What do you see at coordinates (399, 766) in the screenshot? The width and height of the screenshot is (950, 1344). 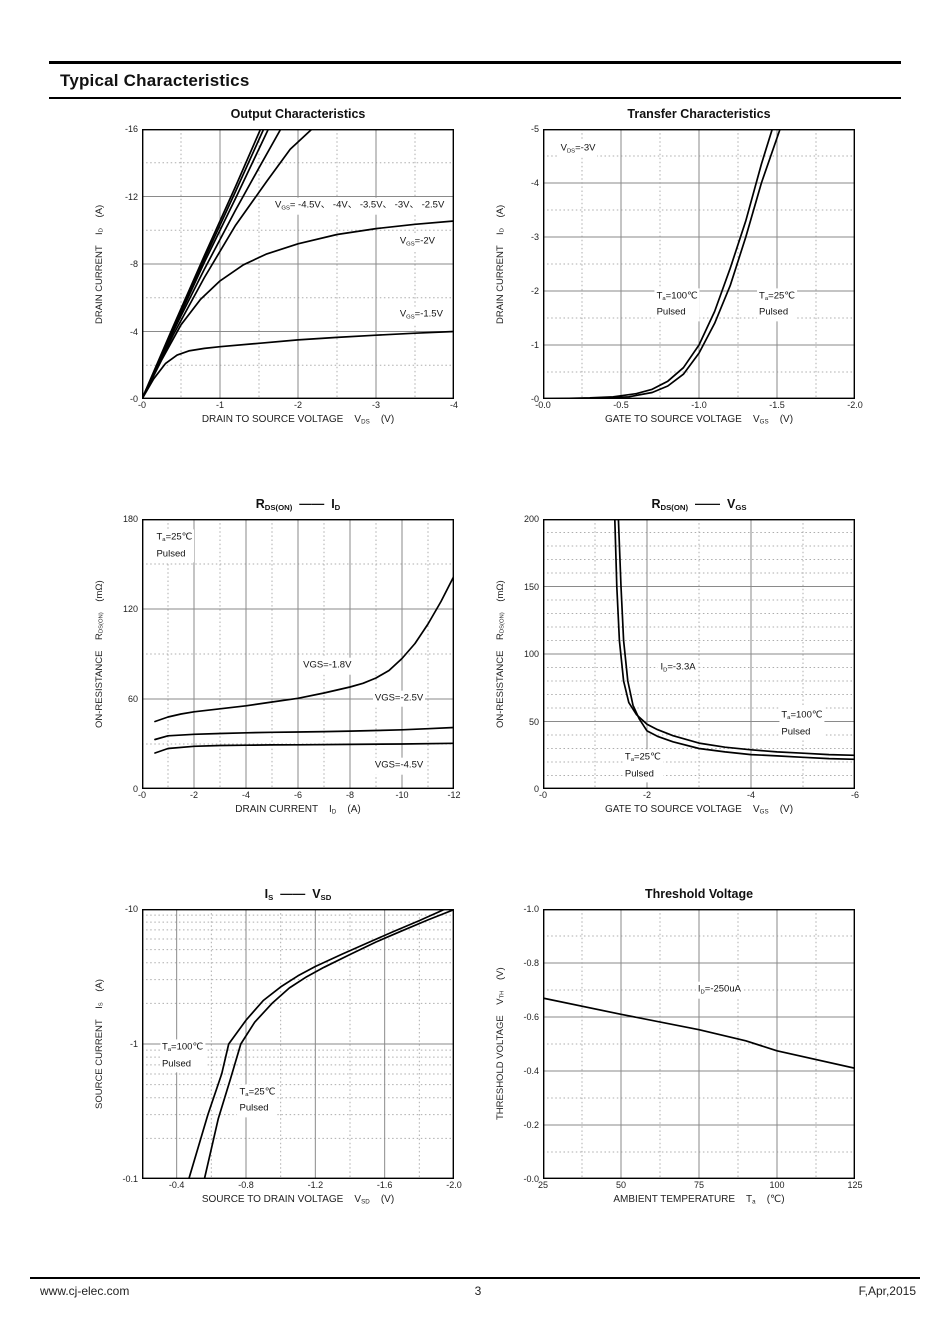 I see `annotation: VGS=-4.5V` at bounding box center [399, 766].